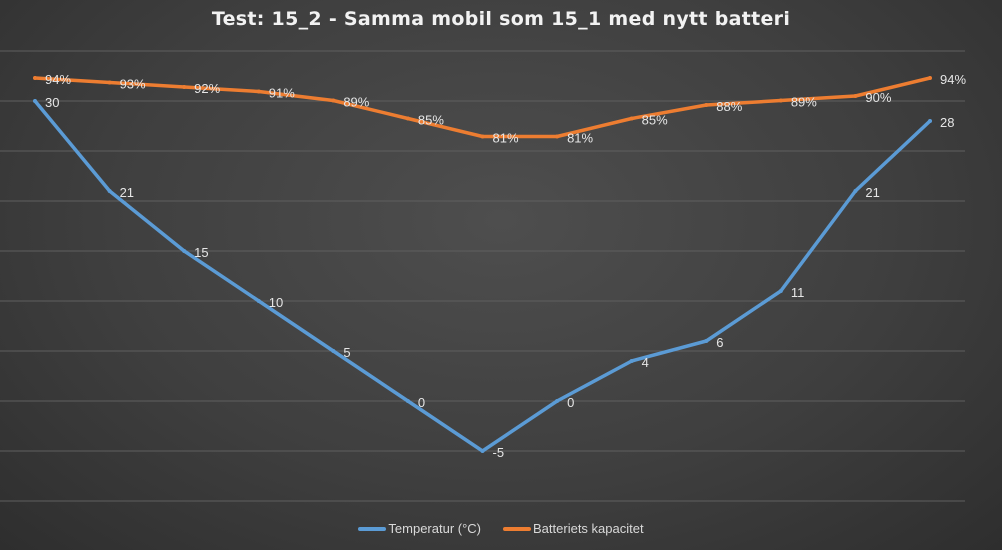 Image resolution: width=1002 pixels, height=550 pixels. I want to click on temperature-data-label: 28, so click(947, 122).